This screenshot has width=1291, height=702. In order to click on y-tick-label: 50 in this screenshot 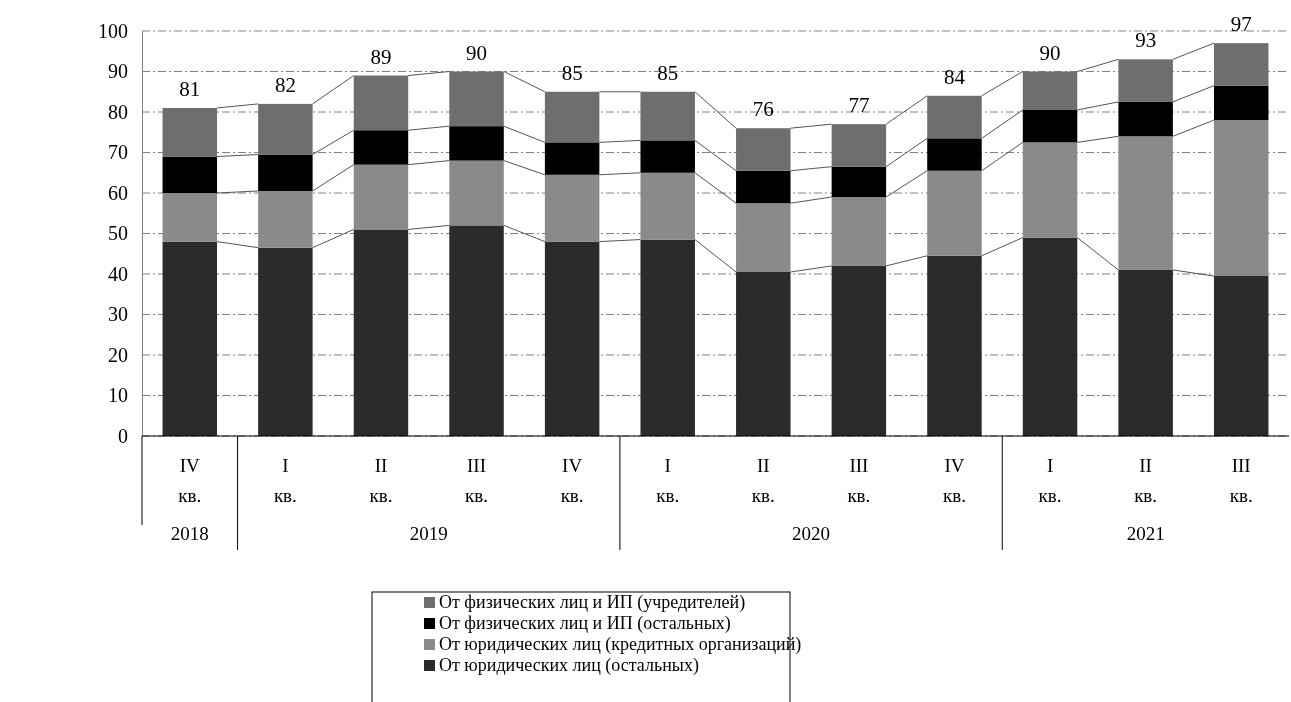, I will do `click(118, 233)`.